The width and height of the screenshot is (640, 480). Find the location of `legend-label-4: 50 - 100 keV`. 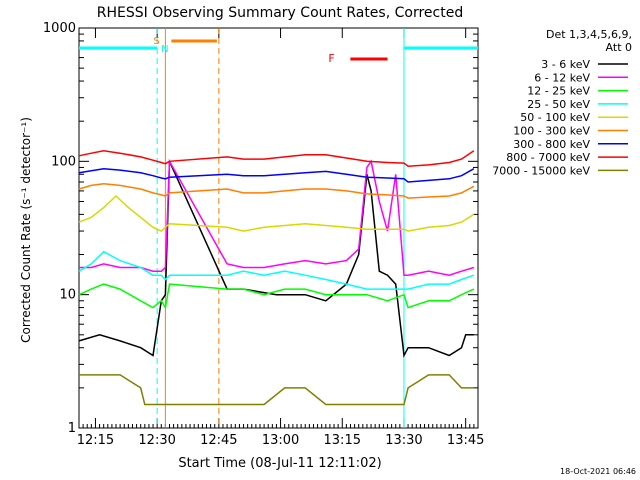

legend-label-4: 50 - 100 keV is located at coordinates (555, 117).